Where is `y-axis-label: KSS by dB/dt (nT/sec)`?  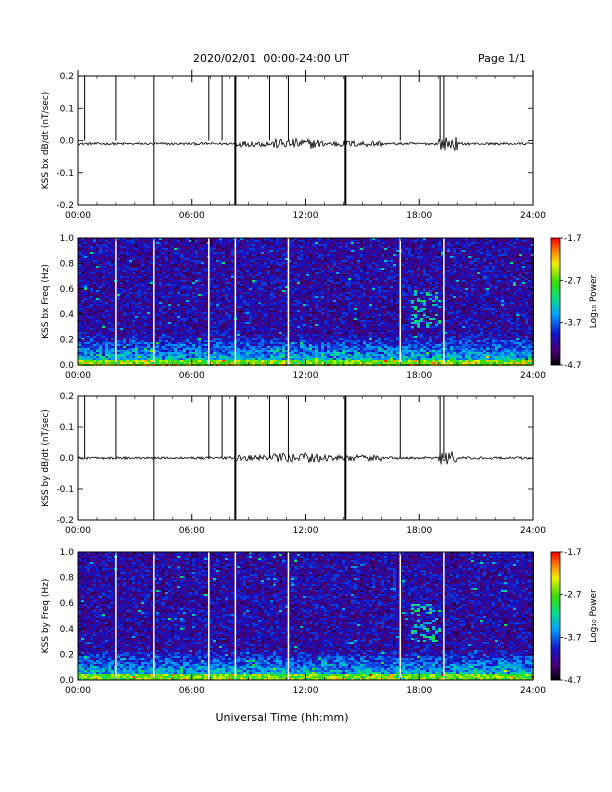 y-axis-label: KSS by dB/dt (nT/sec) is located at coordinates (46, 458).